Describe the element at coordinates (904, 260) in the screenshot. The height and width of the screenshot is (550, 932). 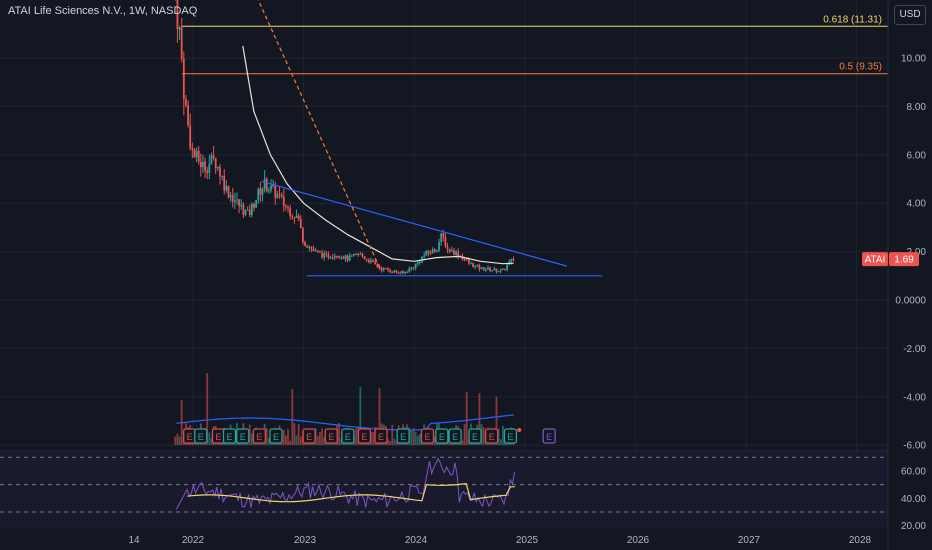
I see `price-tag-value: 1.69` at that location.